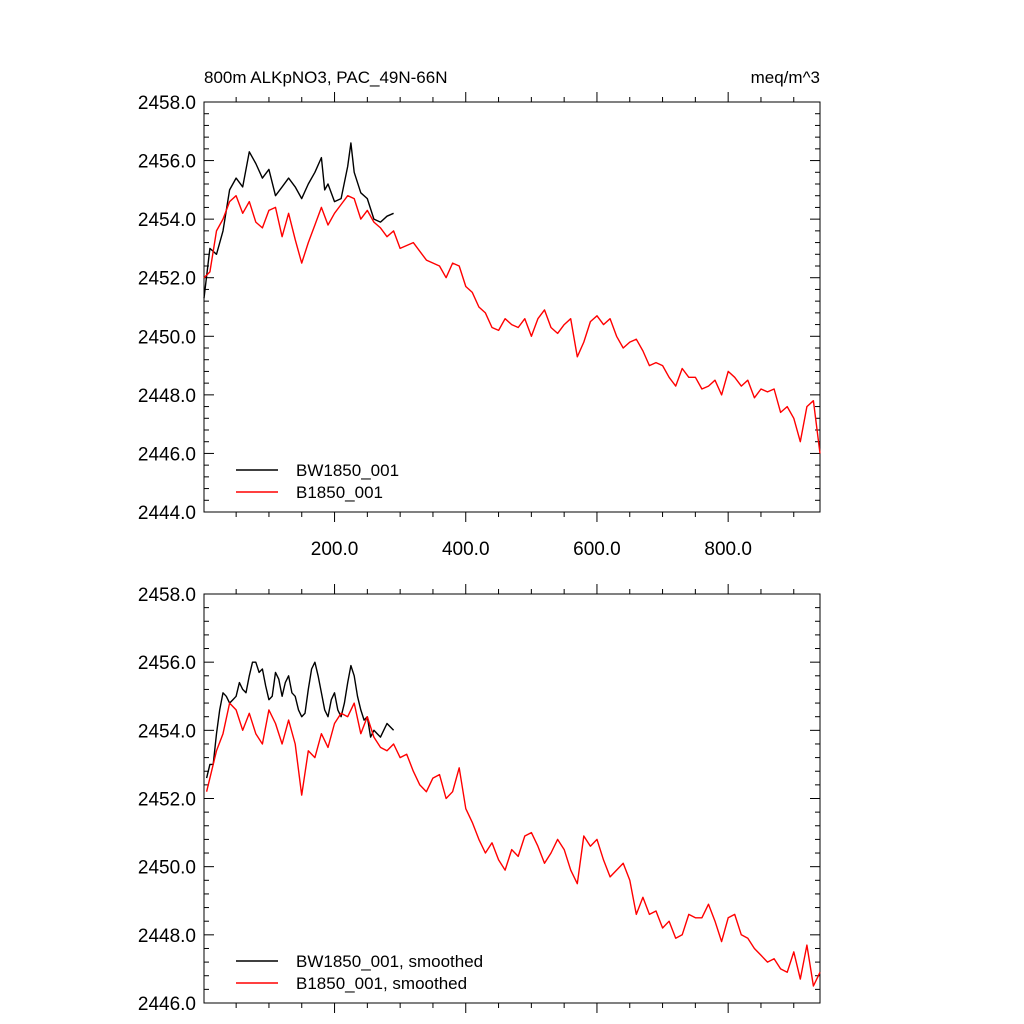 This screenshot has height=1024, width=1024. What do you see at coordinates (466, 549) in the screenshot?
I see `x-tick-label: 400.0` at bounding box center [466, 549].